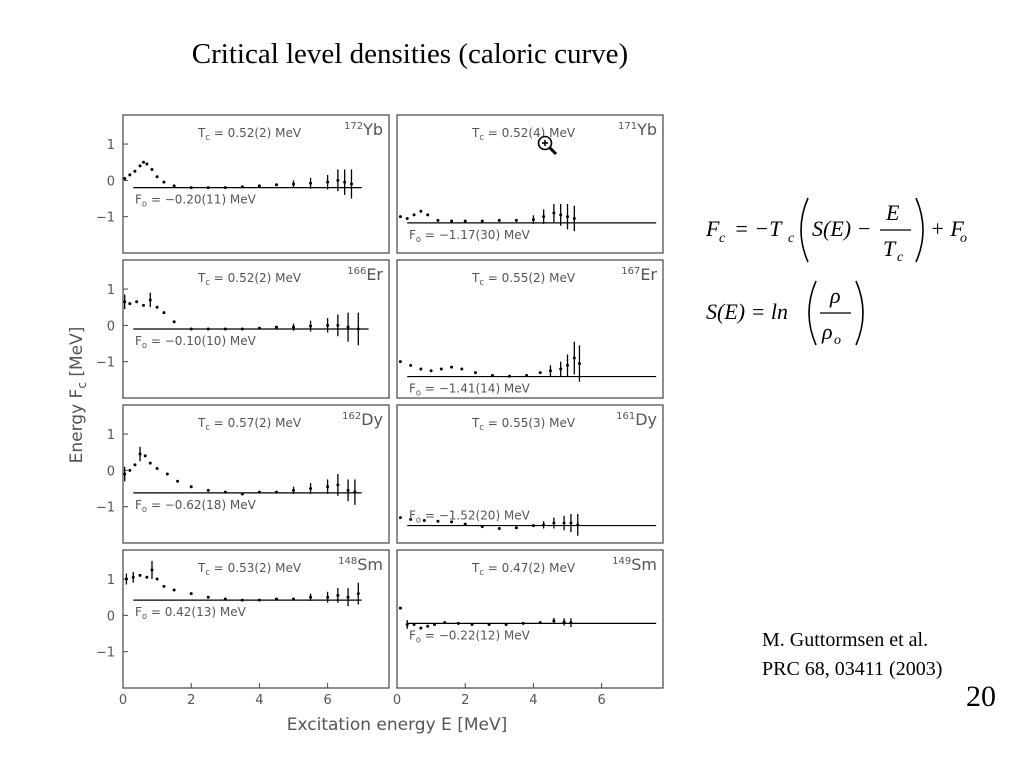 Image resolution: width=1024 pixels, height=768 pixels. I want to click on y-tick-label: 1, so click(111, 580).